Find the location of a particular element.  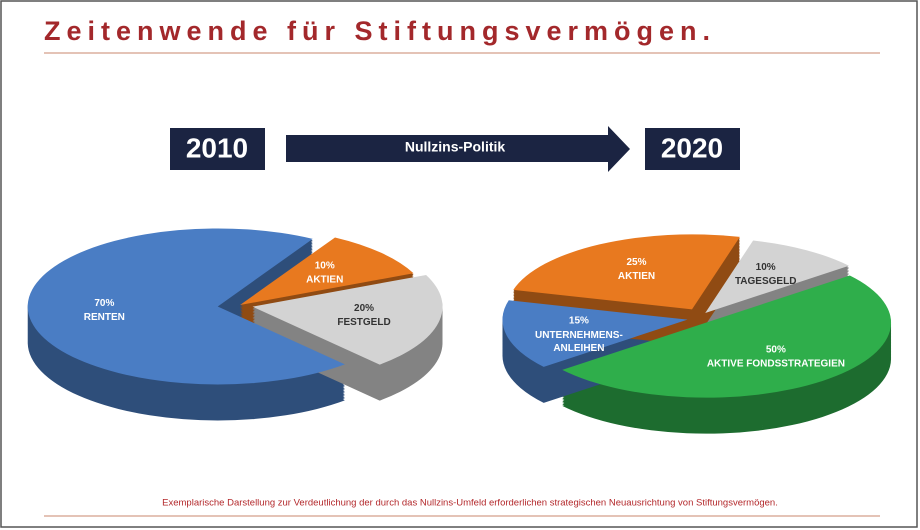

arrow-label: Nullzins-Politik is located at coordinates (455, 147).